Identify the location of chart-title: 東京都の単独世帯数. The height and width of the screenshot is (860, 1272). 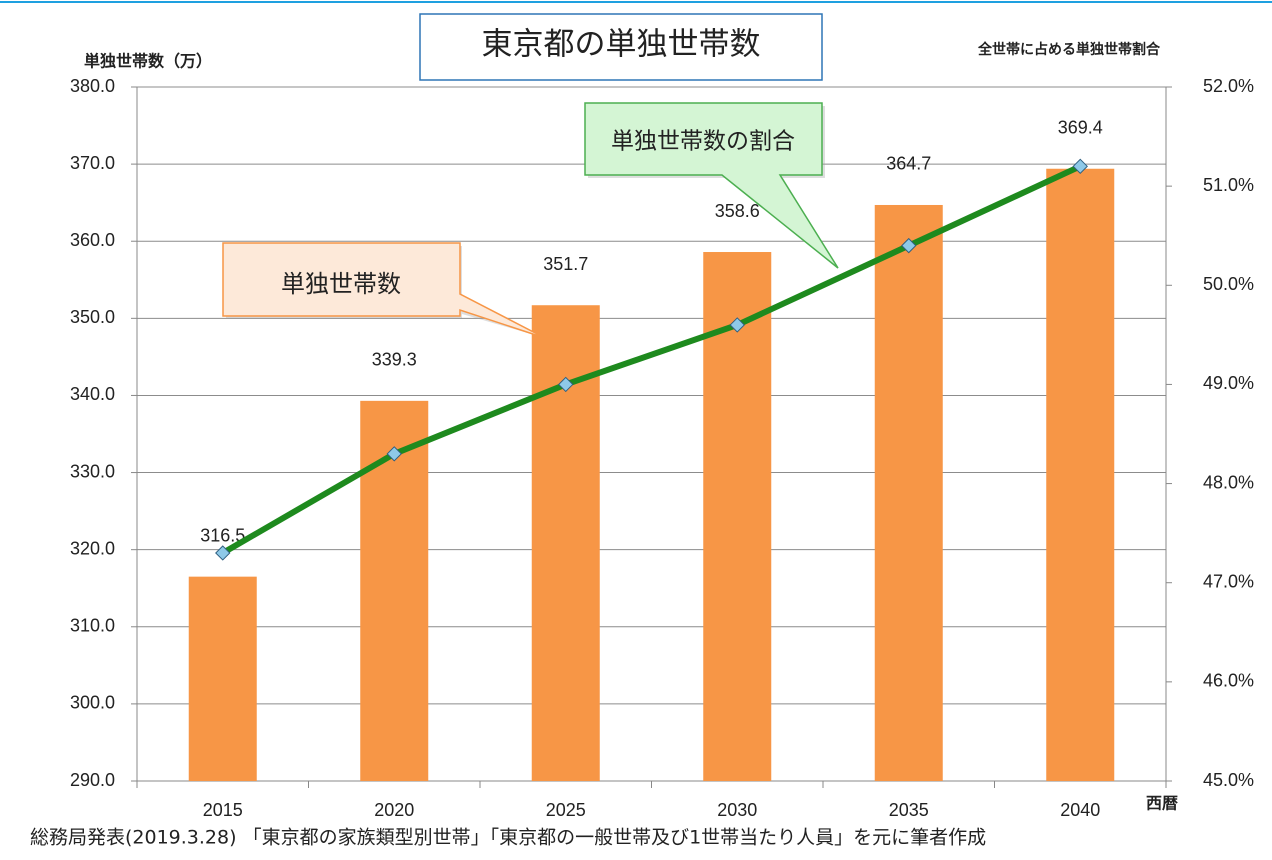
(621, 45).